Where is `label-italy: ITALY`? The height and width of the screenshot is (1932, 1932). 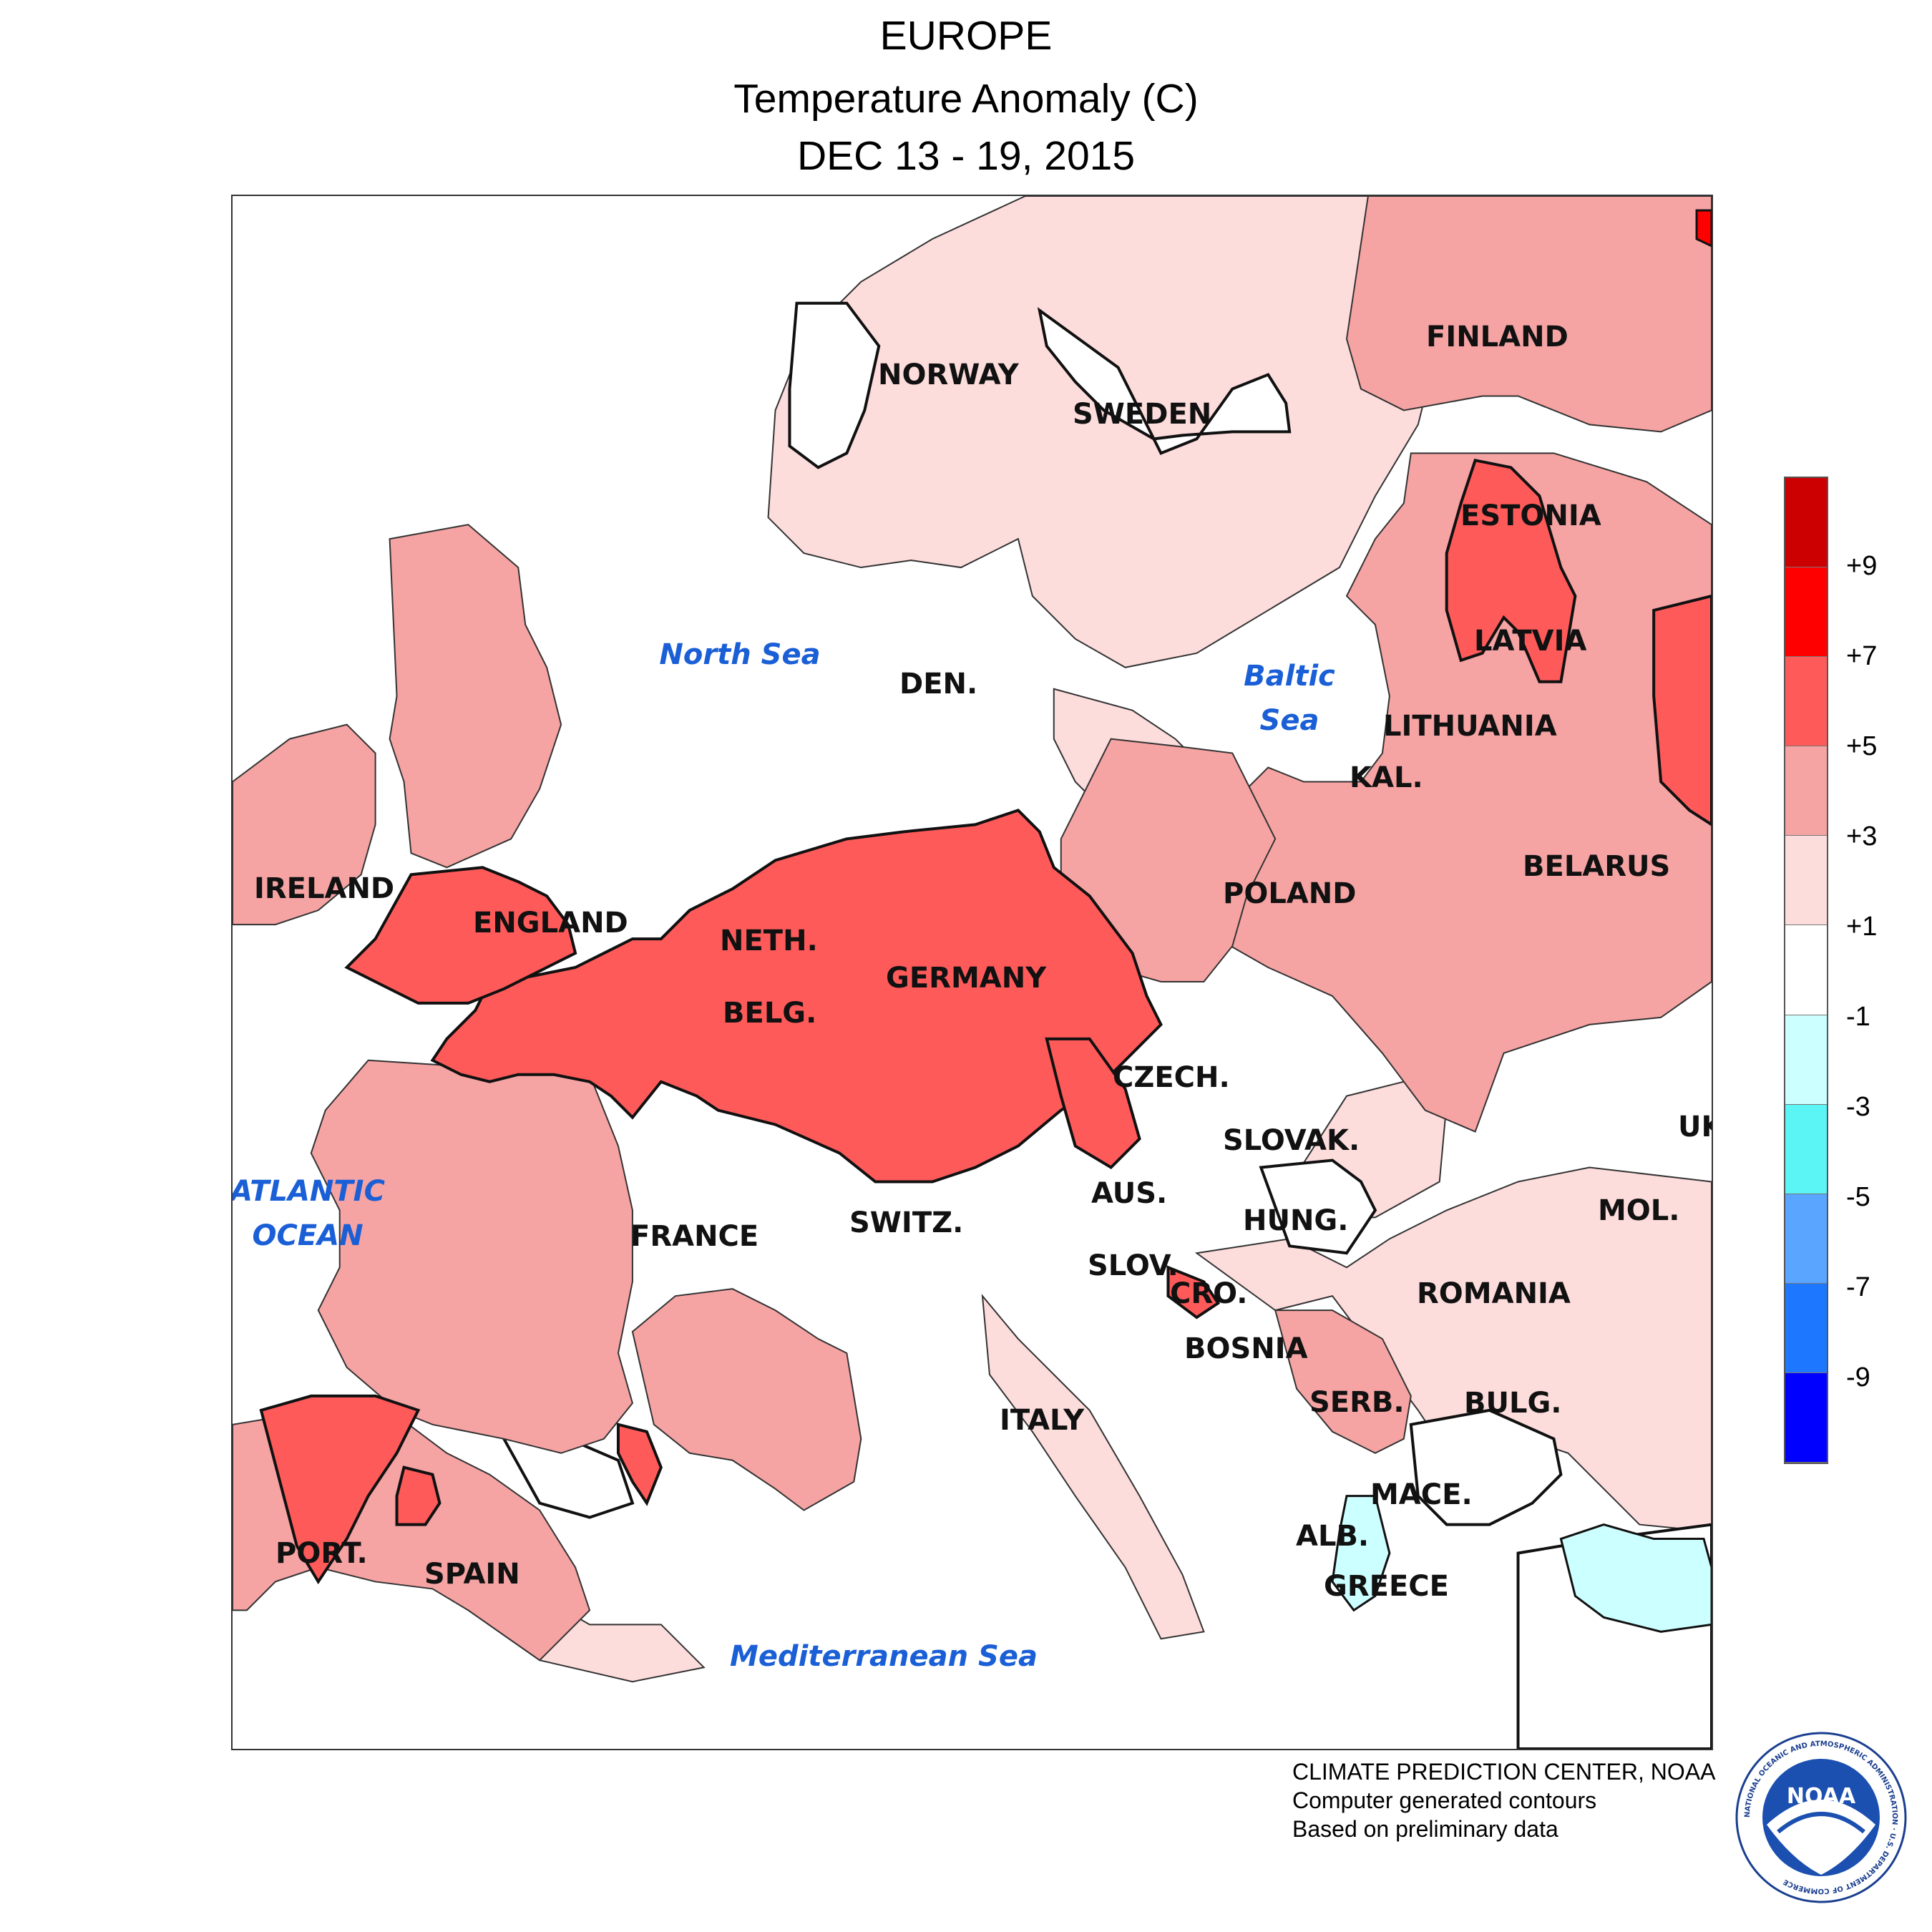
label-italy: ITALY is located at coordinates (1042, 1420).